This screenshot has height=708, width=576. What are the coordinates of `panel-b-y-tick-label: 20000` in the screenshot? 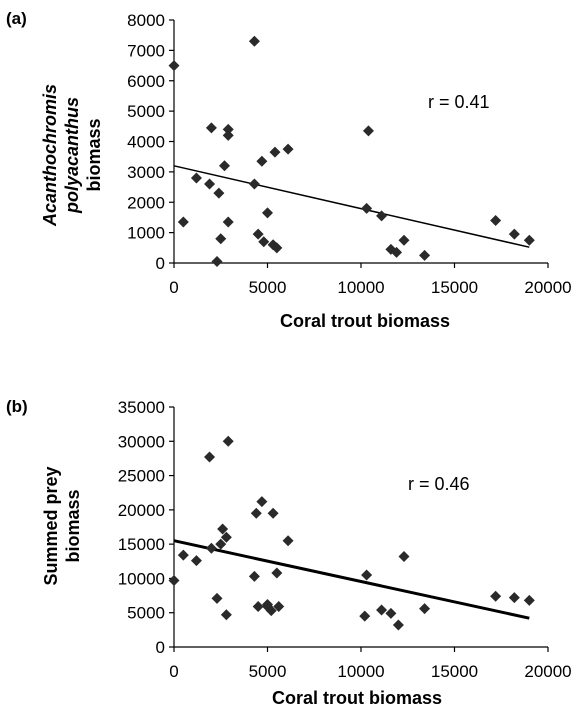 It's located at (141, 510).